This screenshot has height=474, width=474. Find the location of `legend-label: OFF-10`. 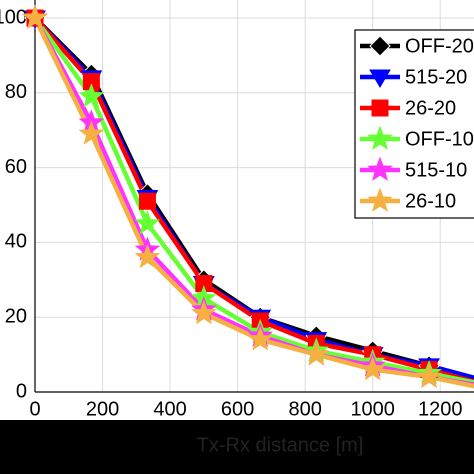

legend-label: OFF-10 is located at coordinates (439, 139).